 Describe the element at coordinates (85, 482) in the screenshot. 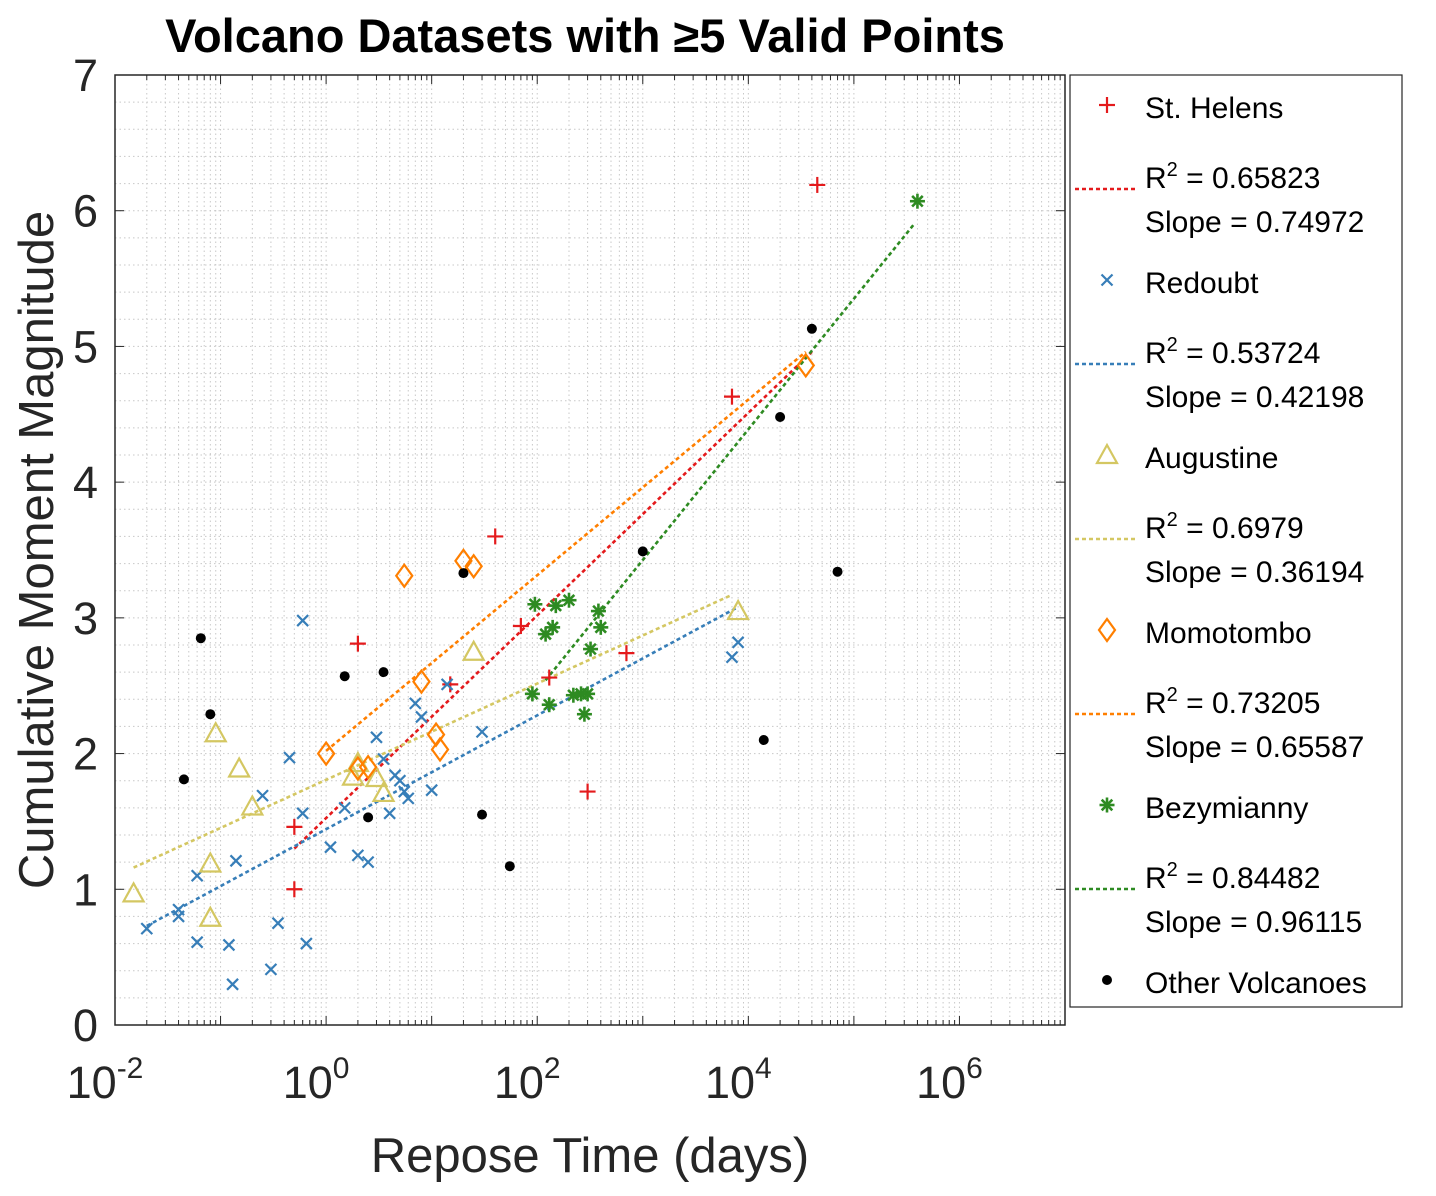

I see `y-tick-label: 4` at that location.